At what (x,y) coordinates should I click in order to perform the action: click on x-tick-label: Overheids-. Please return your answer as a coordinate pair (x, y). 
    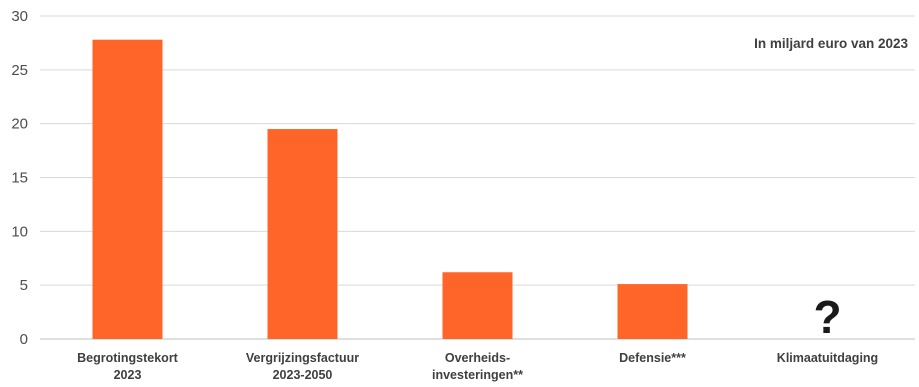
    Looking at the image, I should click on (477, 358).